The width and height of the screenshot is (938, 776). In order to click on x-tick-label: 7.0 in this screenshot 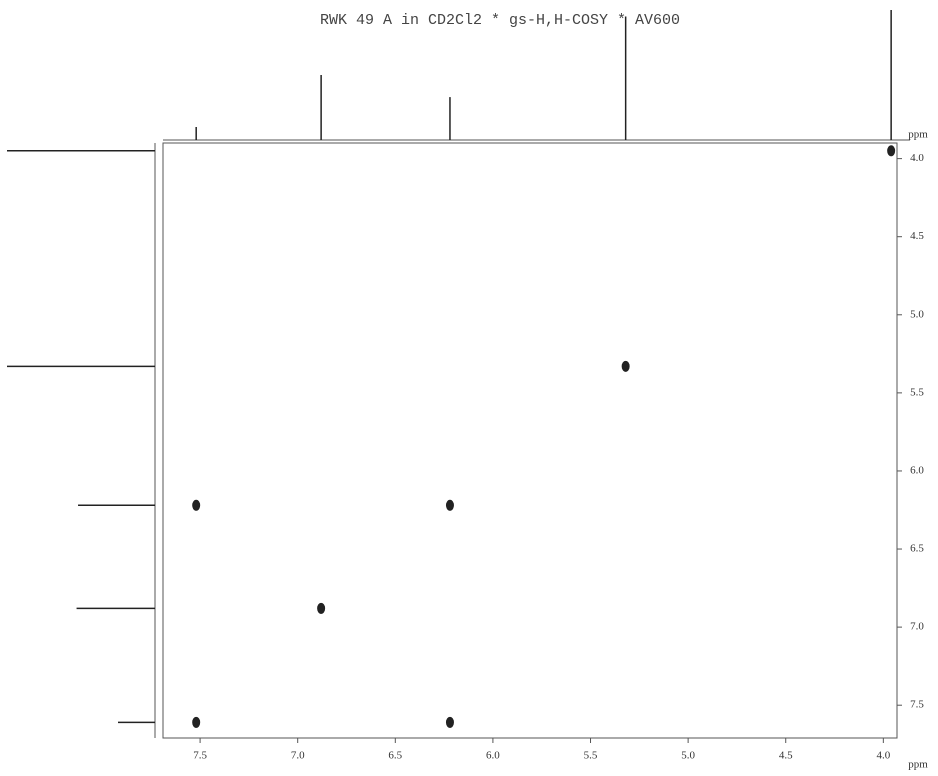, I will do `click(298, 756)`.